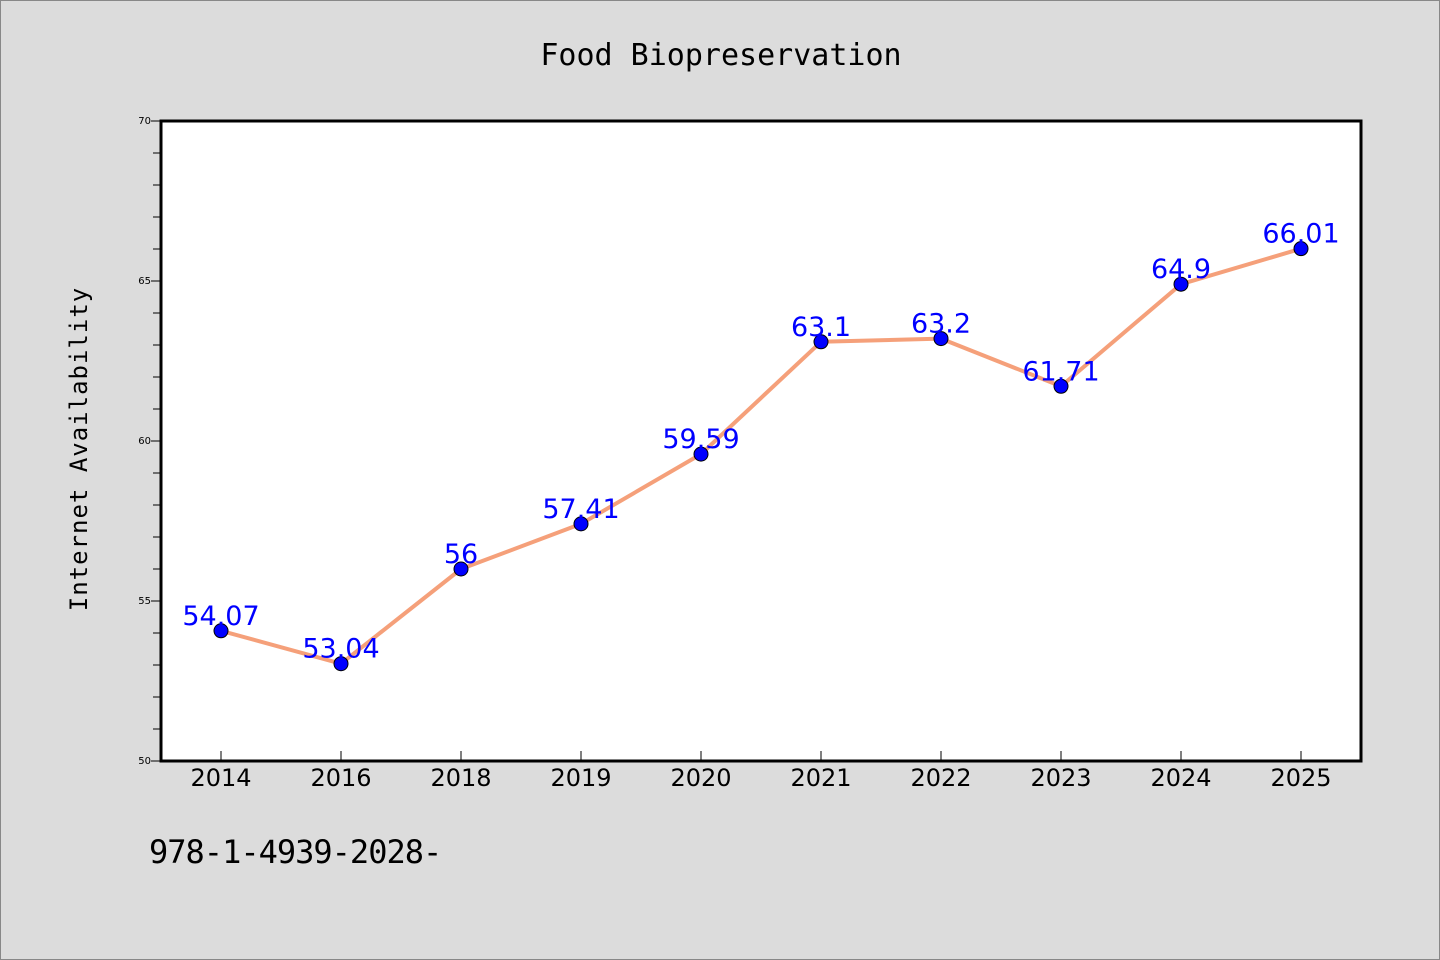  What do you see at coordinates (144, 601) in the screenshot?
I see `y-tick-label: 55` at bounding box center [144, 601].